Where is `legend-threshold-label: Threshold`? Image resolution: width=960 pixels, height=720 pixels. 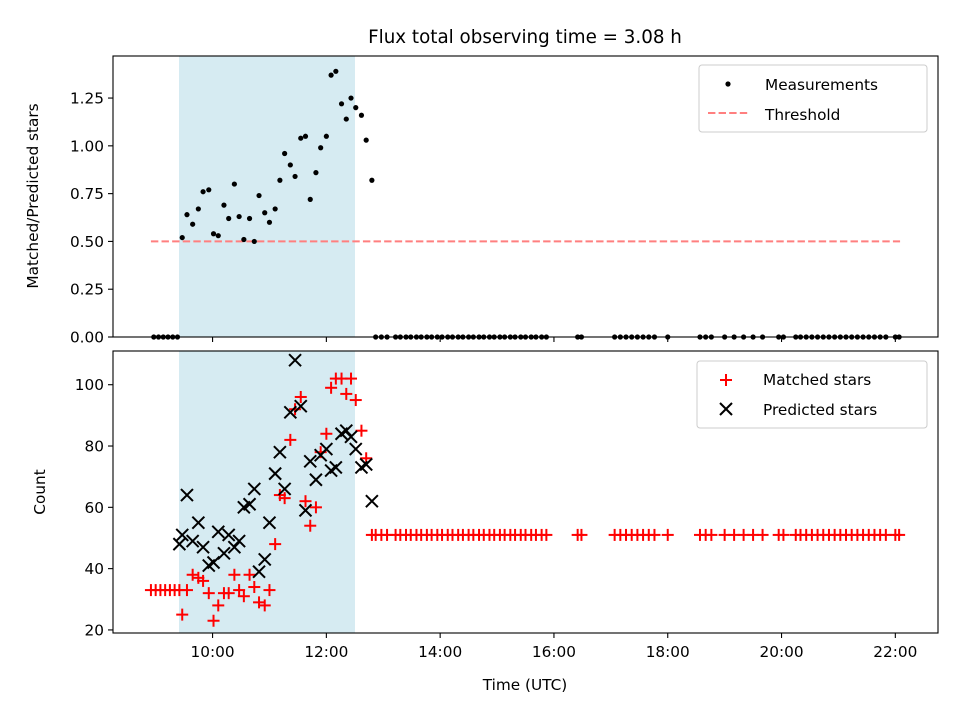
legend-threshold-label: Threshold is located at coordinates (802, 115).